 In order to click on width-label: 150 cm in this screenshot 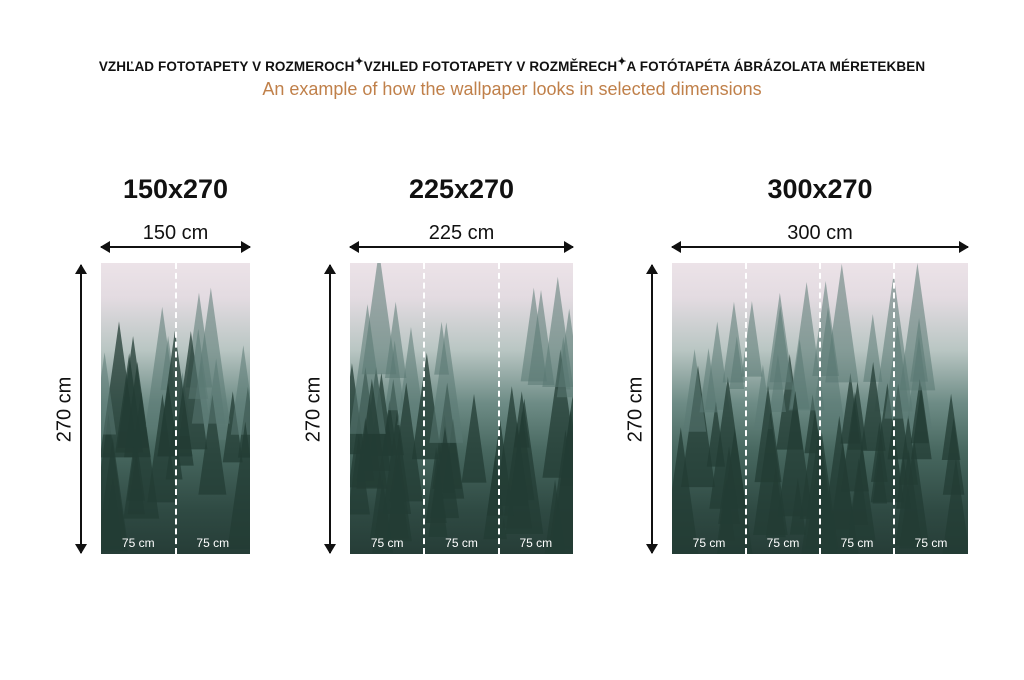, I will do `click(175, 233)`.